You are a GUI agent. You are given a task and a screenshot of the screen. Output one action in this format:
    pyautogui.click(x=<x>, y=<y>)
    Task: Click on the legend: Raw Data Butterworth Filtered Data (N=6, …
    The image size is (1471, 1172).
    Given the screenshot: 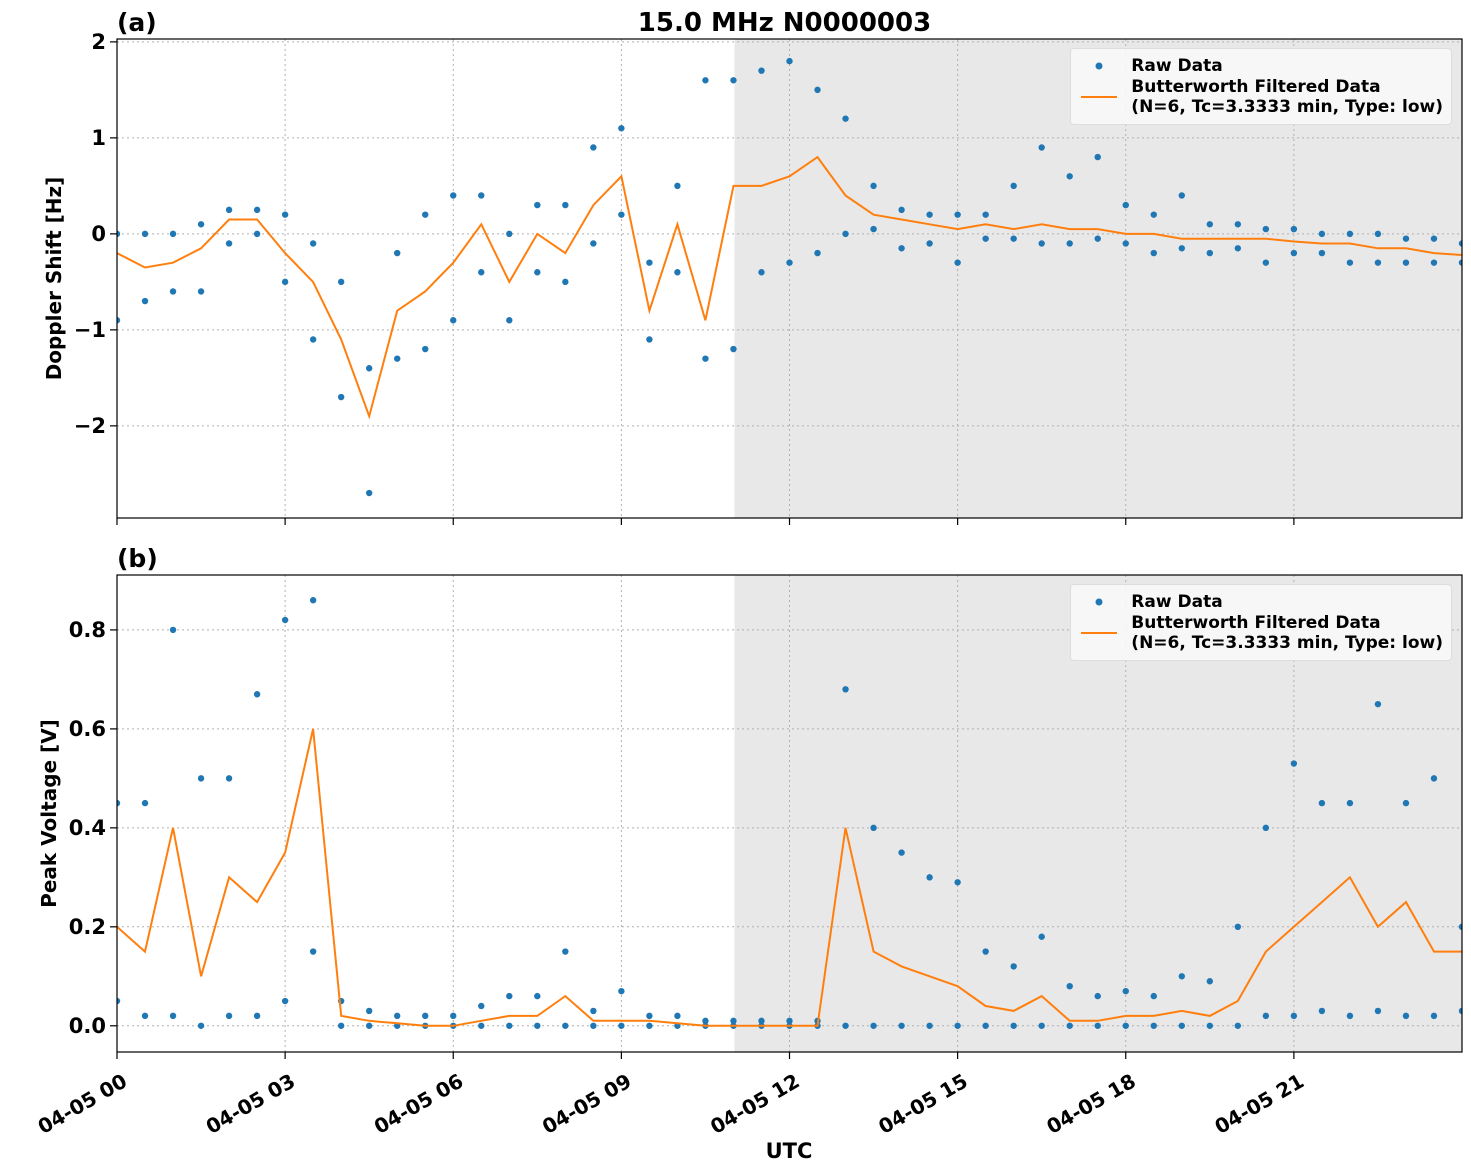 What is the action you would take?
    pyautogui.click(x=1261, y=622)
    